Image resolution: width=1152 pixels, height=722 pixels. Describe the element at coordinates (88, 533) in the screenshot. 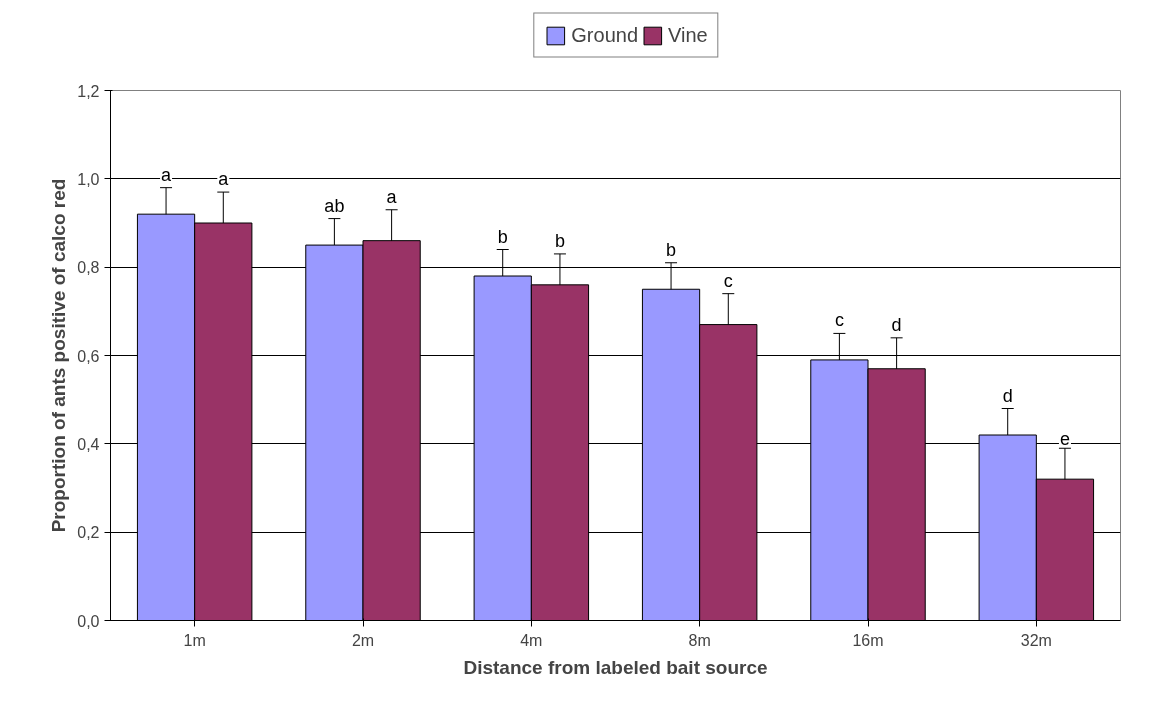

I see `y-tick-label: 0,2` at that location.